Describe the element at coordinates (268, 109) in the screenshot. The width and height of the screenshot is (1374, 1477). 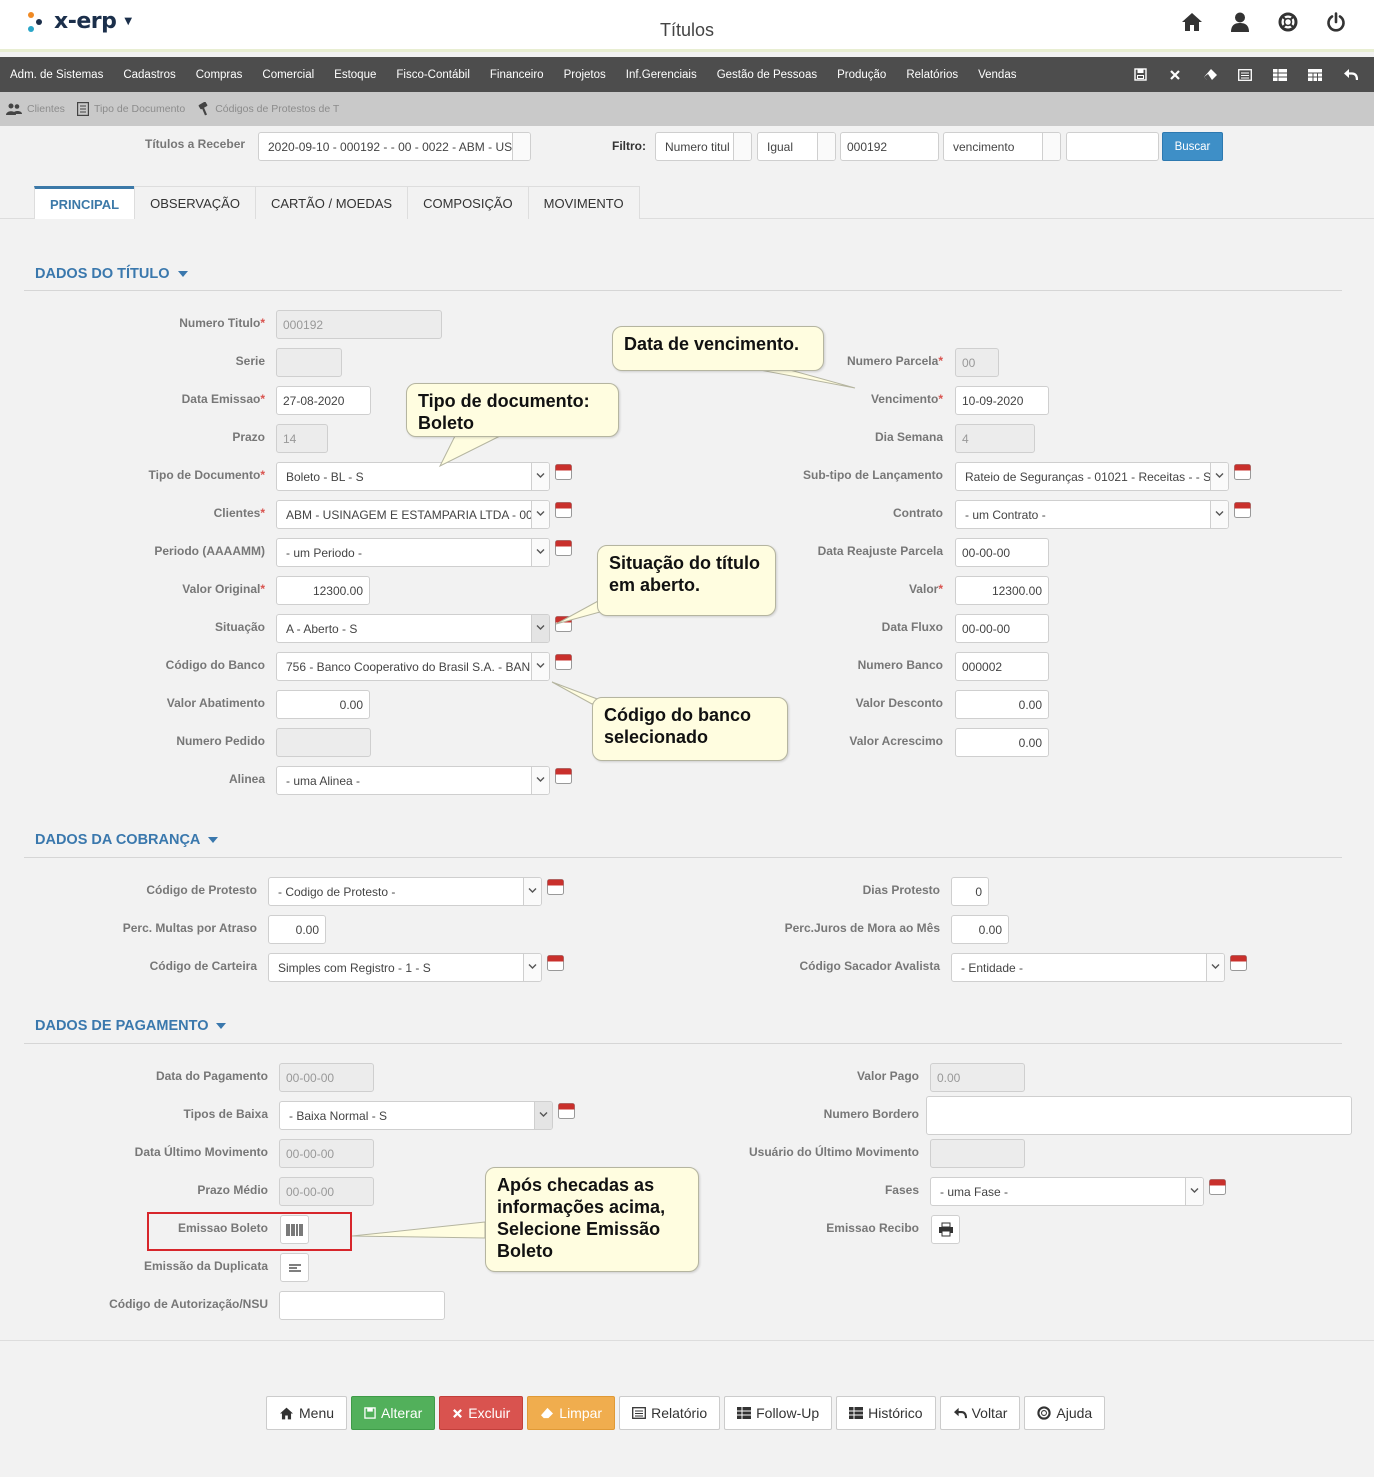
I see `breadcrumb-item-codigos-protestos: Códigos de Protestos de T` at that location.